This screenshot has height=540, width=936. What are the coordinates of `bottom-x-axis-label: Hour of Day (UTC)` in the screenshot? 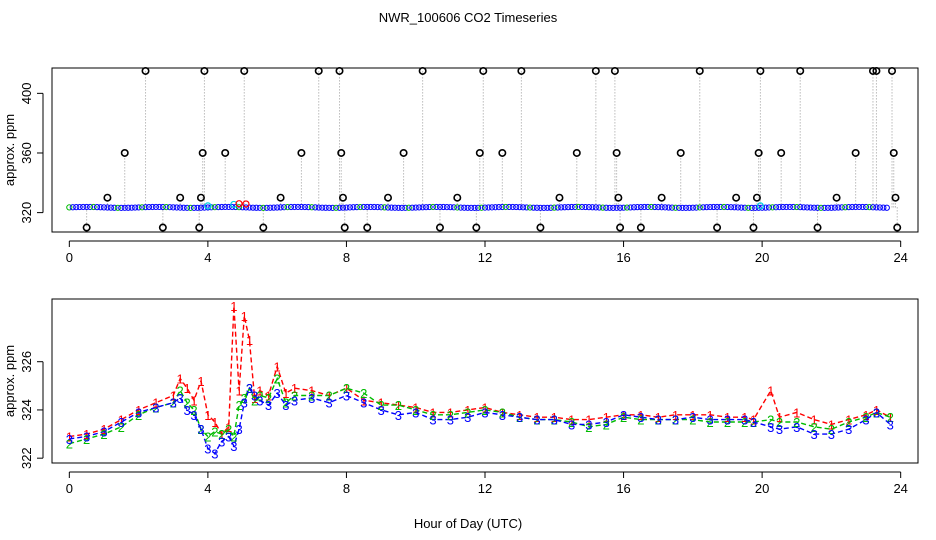 It's located at (468, 523).